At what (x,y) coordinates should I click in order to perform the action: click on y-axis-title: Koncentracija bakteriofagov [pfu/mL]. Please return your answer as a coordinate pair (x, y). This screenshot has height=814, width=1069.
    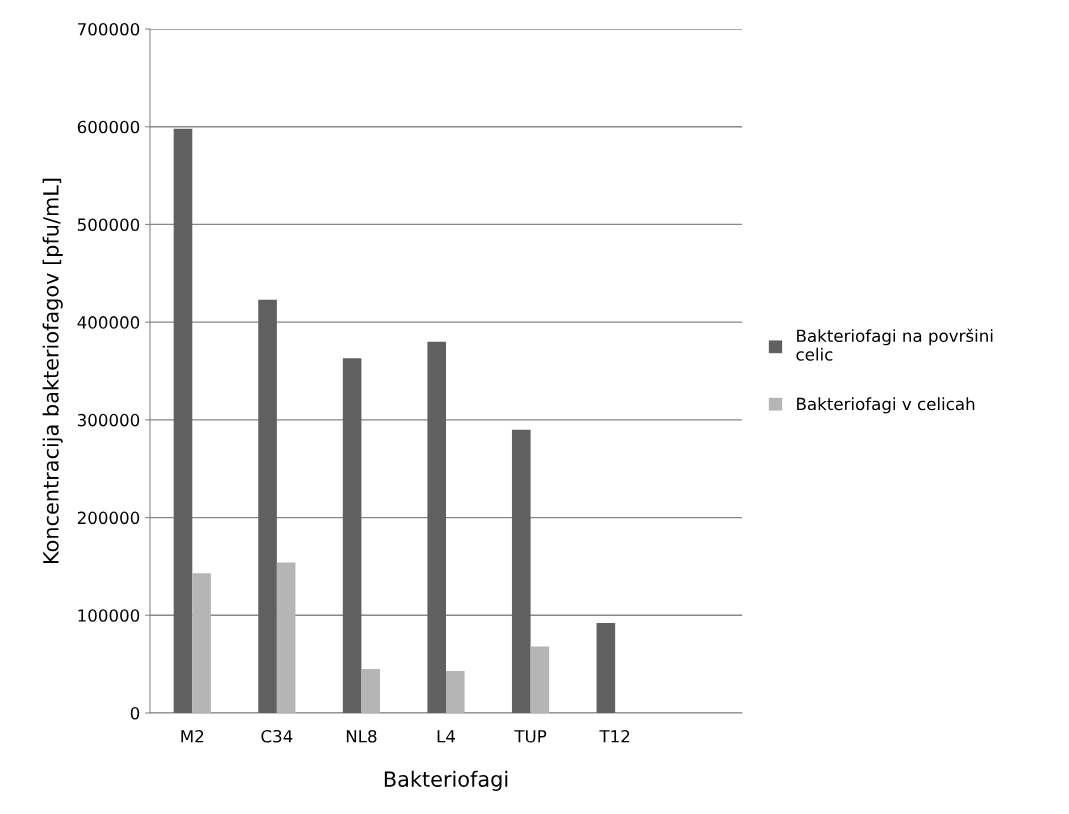
    Looking at the image, I should click on (52, 370).